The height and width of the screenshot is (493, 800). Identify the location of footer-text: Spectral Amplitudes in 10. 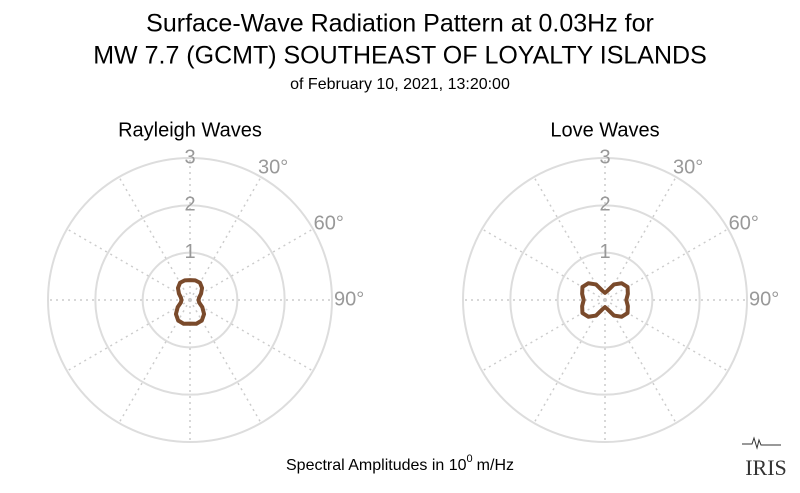
(376, 465).